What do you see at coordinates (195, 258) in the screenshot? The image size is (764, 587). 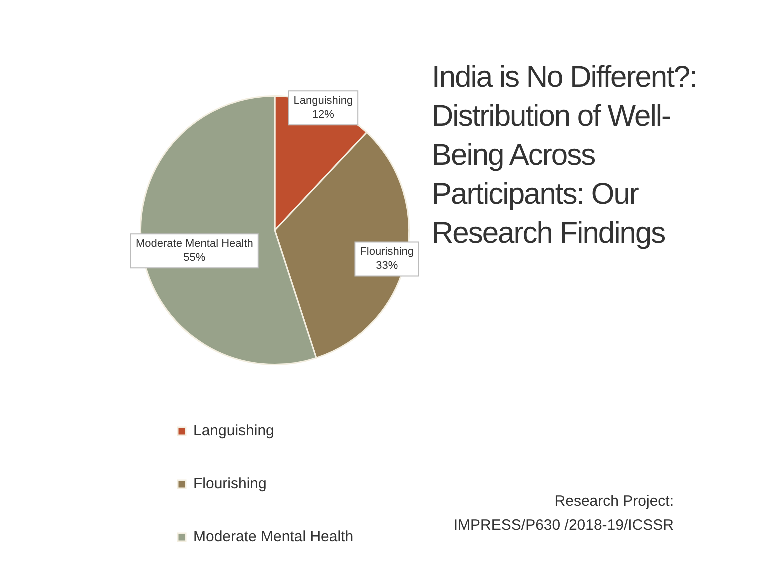 I see `data-label: 55%` at bounding box center [195, 258].